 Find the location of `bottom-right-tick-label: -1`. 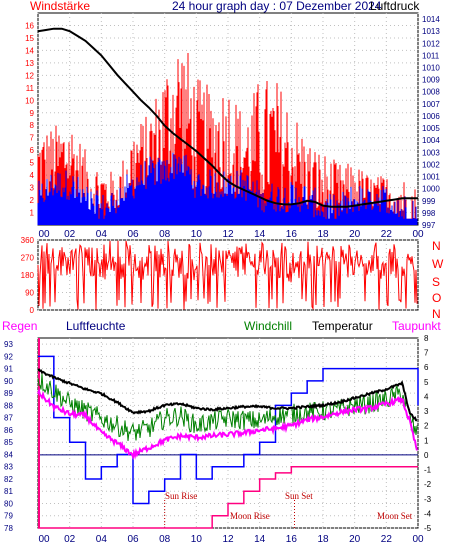

bottom-right-tick-label: -1 is located at coordinates (428, 470).